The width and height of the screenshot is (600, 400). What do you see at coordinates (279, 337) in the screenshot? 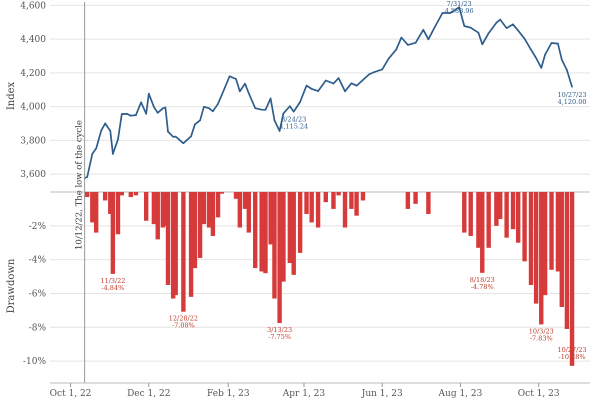
I see `drawdown-annotation-value: -7.75%` at bounding box center [279, 337].